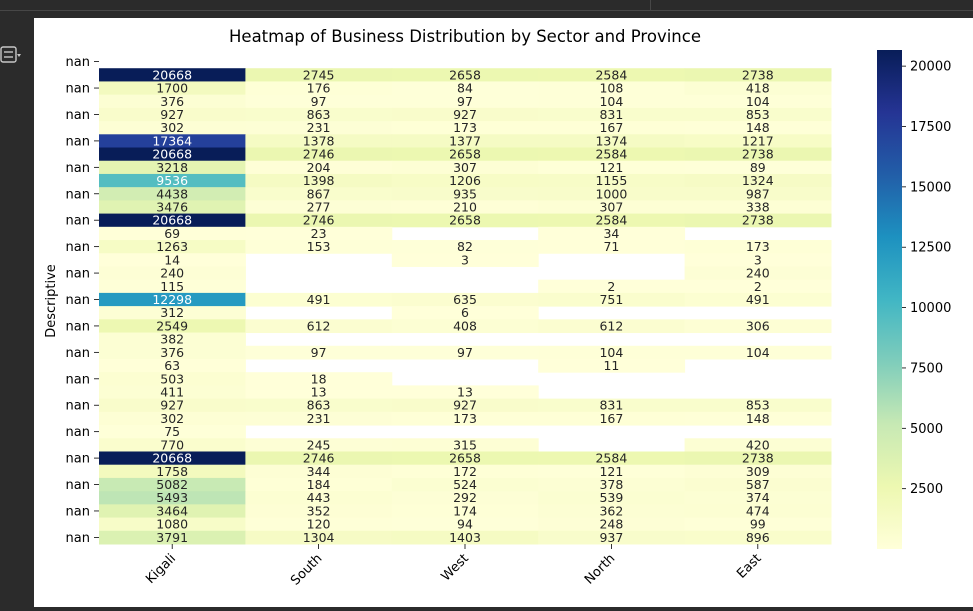 The width and height of the screenshot is (973, 611). Describe the element at coordinates (465, 497) in the screenshot. I see `cell-value-label: 292` at that location.